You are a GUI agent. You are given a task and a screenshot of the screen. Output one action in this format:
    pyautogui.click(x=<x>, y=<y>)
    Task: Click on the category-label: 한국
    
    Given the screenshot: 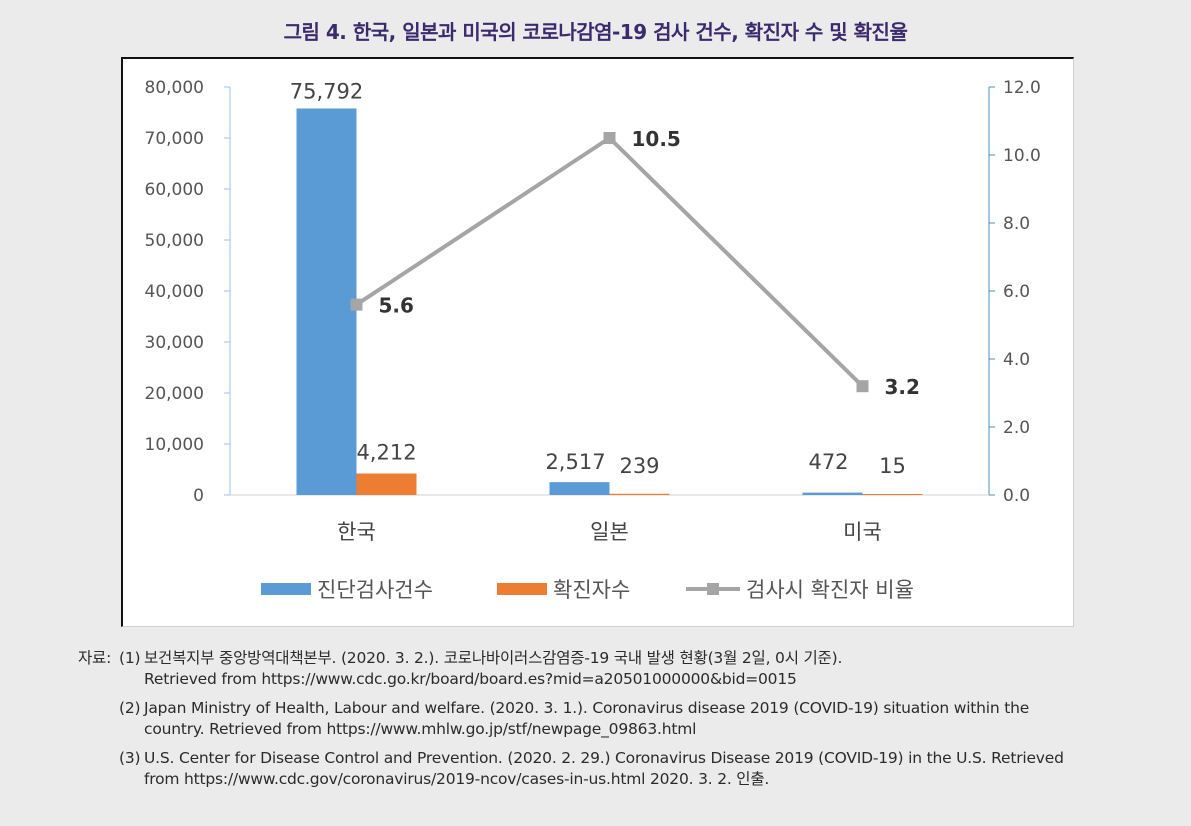 What is the action you would take?
    pyautogui.click(x=356, y=532)
    